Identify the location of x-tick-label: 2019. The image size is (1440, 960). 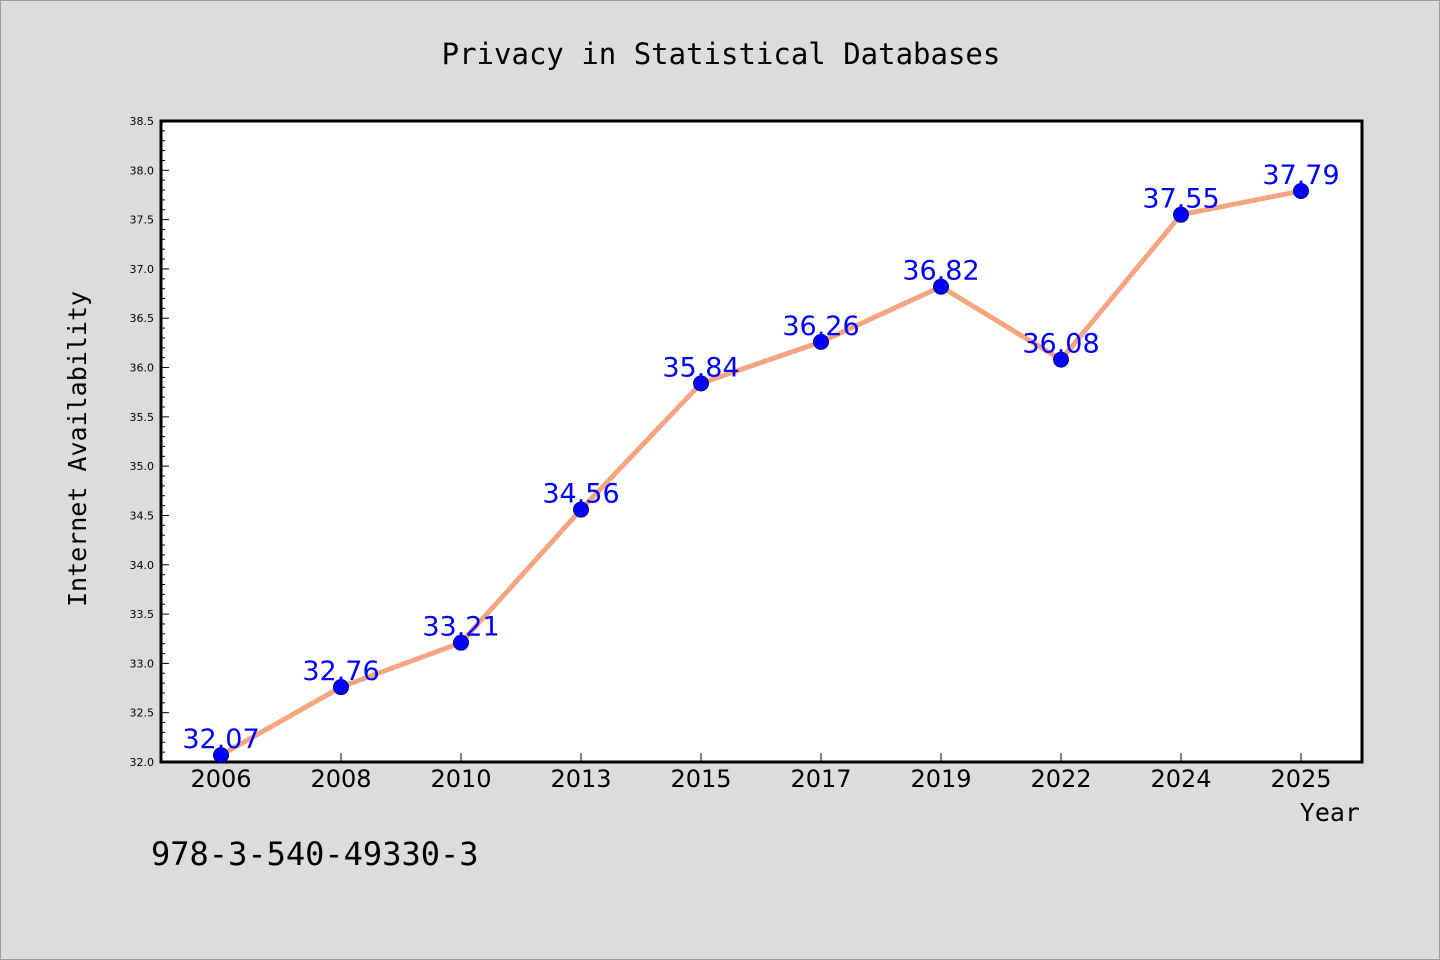
(940, 779).